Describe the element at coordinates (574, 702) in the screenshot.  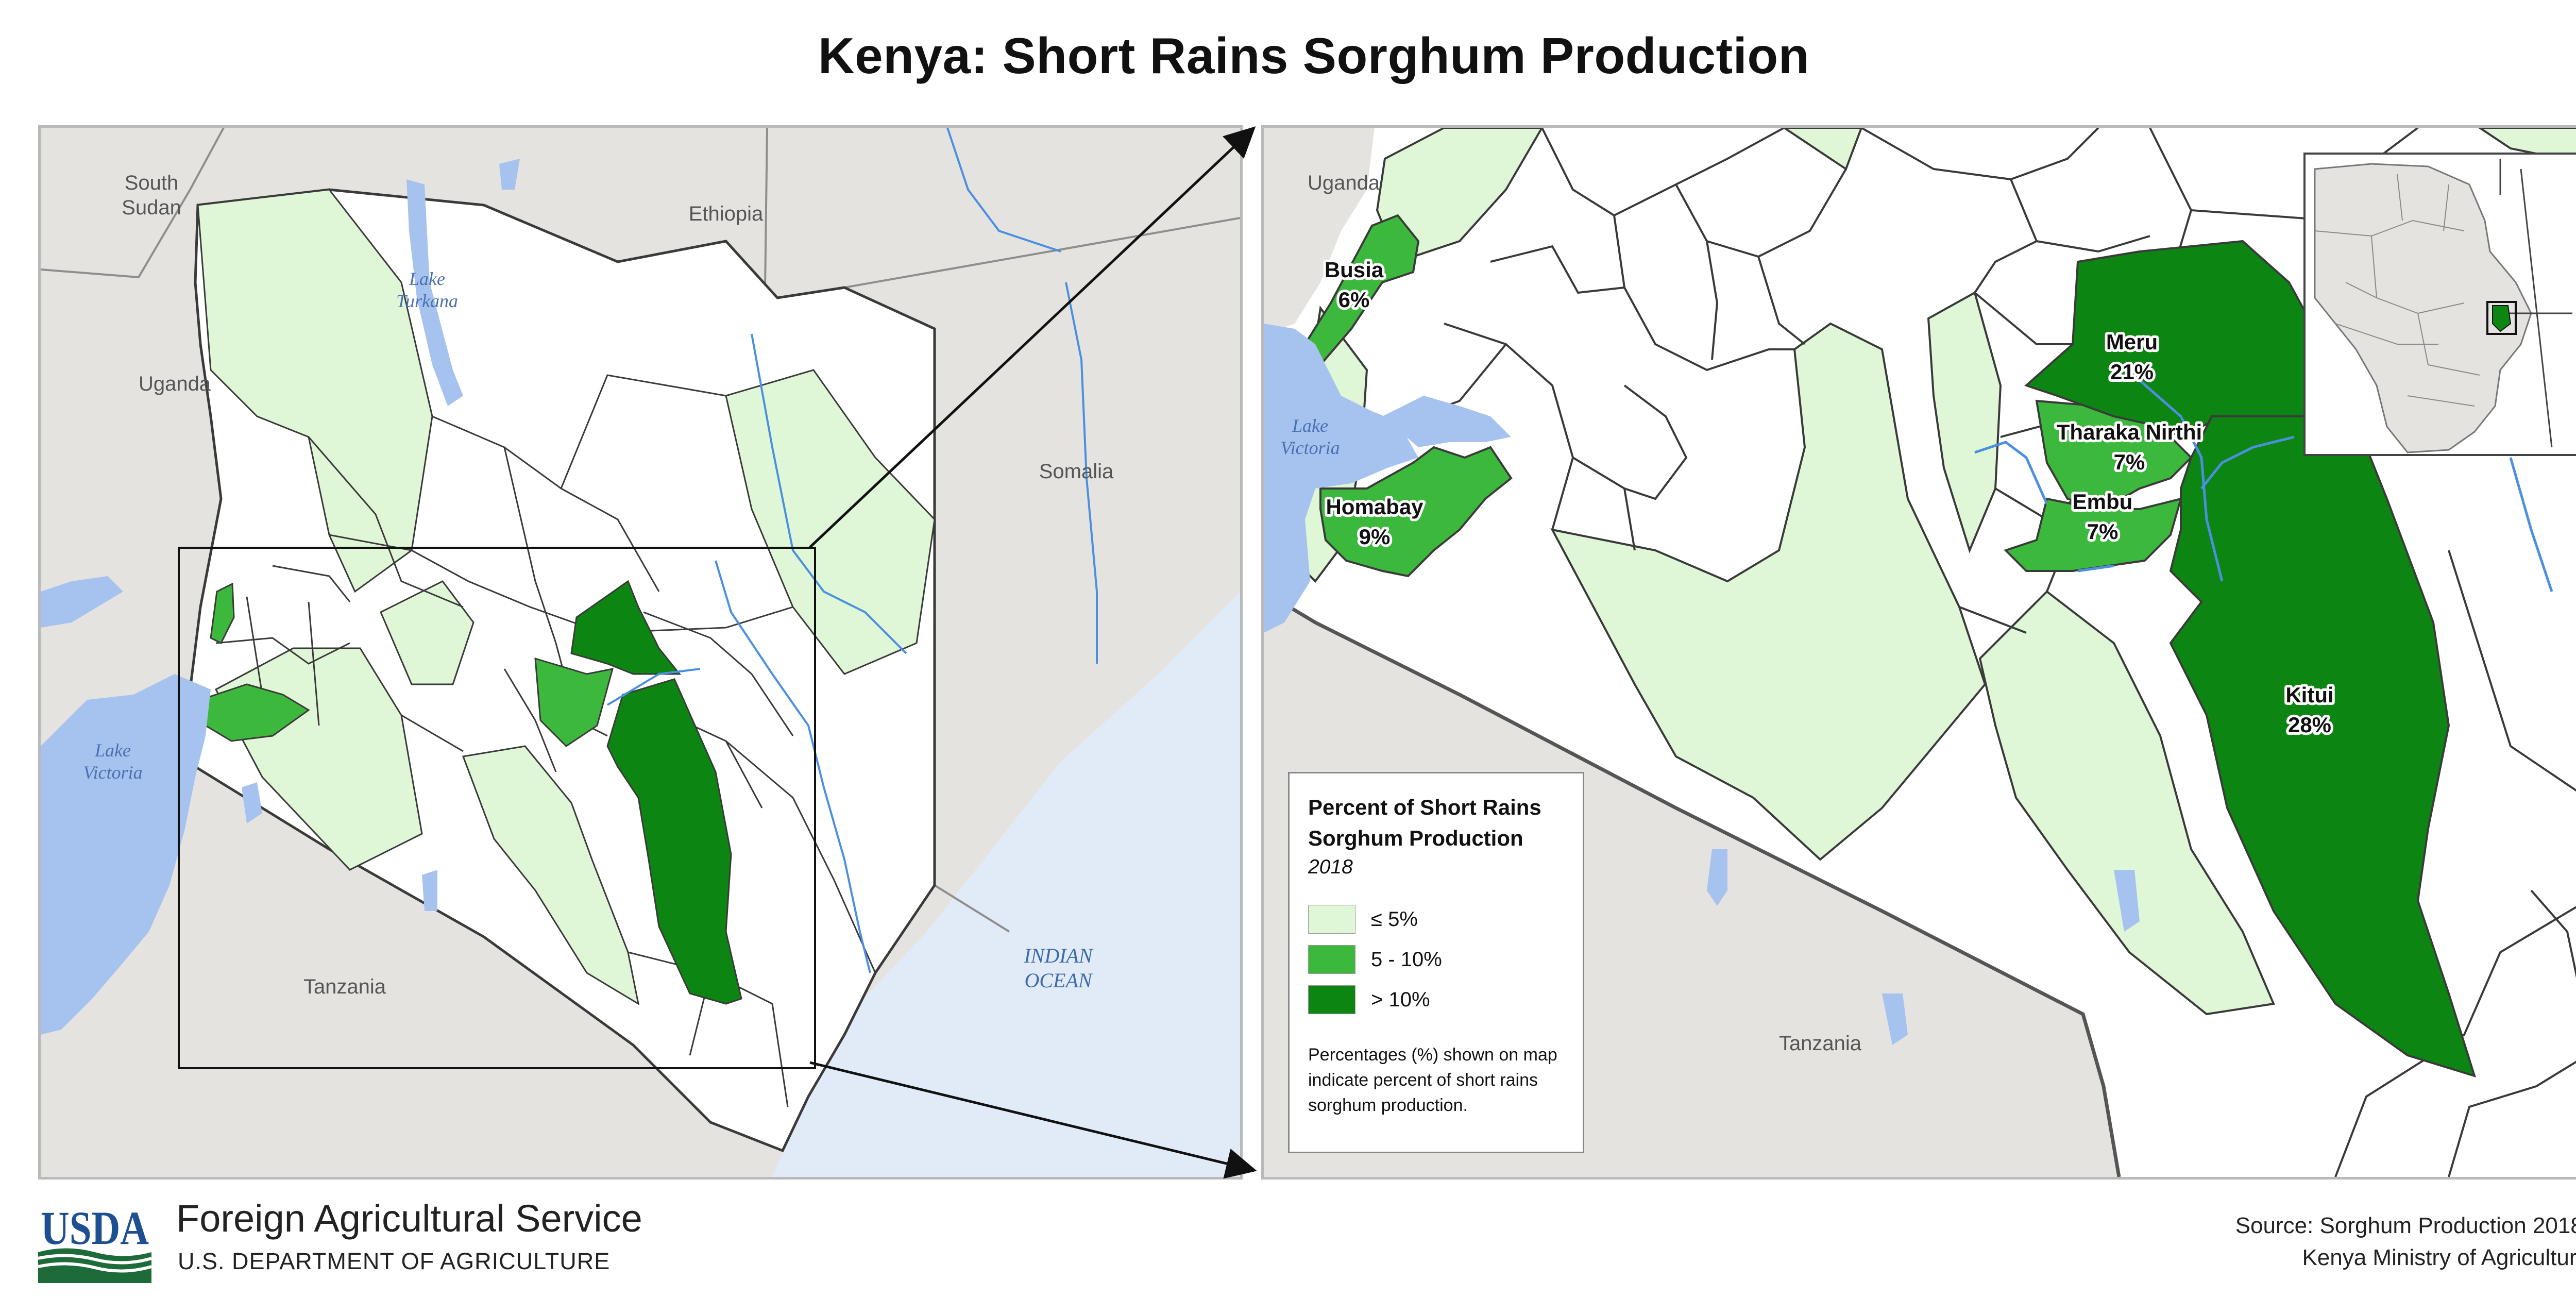
I see `embu-tharaka-overview` at that location.